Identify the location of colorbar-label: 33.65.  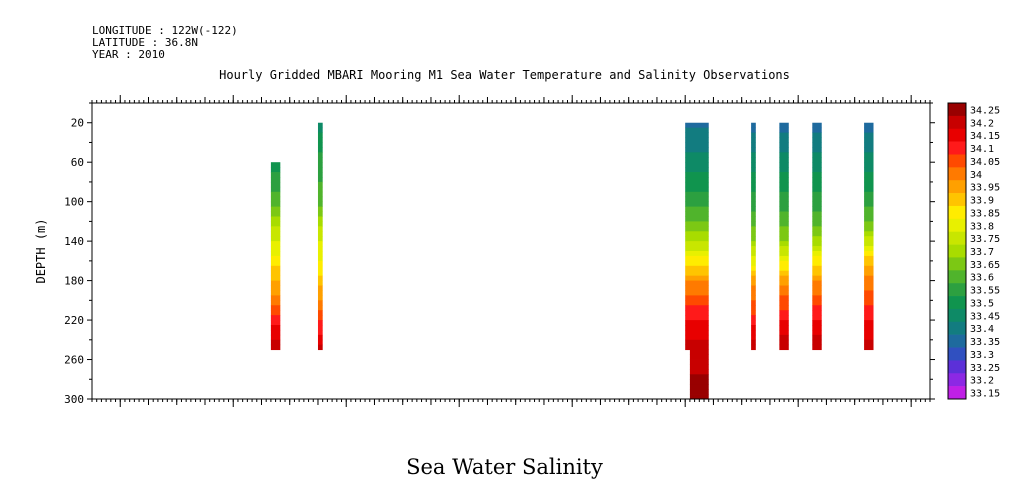
(985, 265).